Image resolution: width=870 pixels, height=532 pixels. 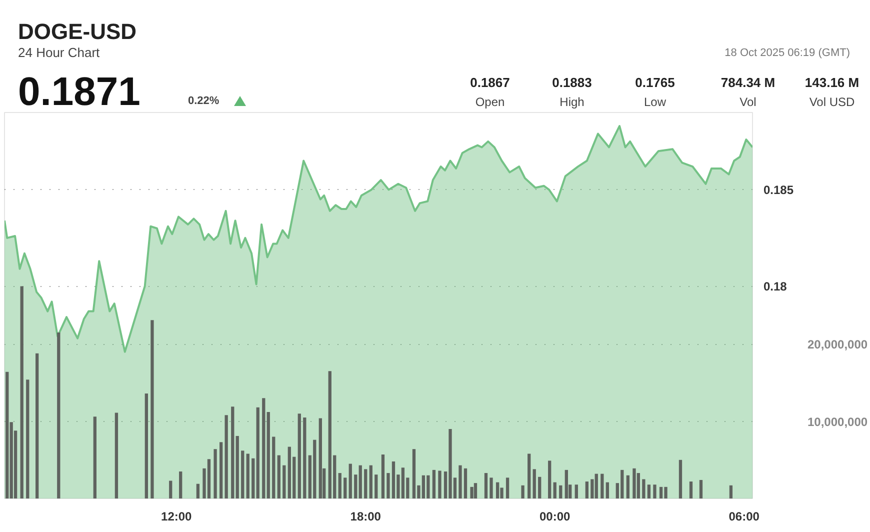 What do you see at coordinates (572, 83) in the screenshot?
I see `text: 0.1883` at bounding box center [572, 83].